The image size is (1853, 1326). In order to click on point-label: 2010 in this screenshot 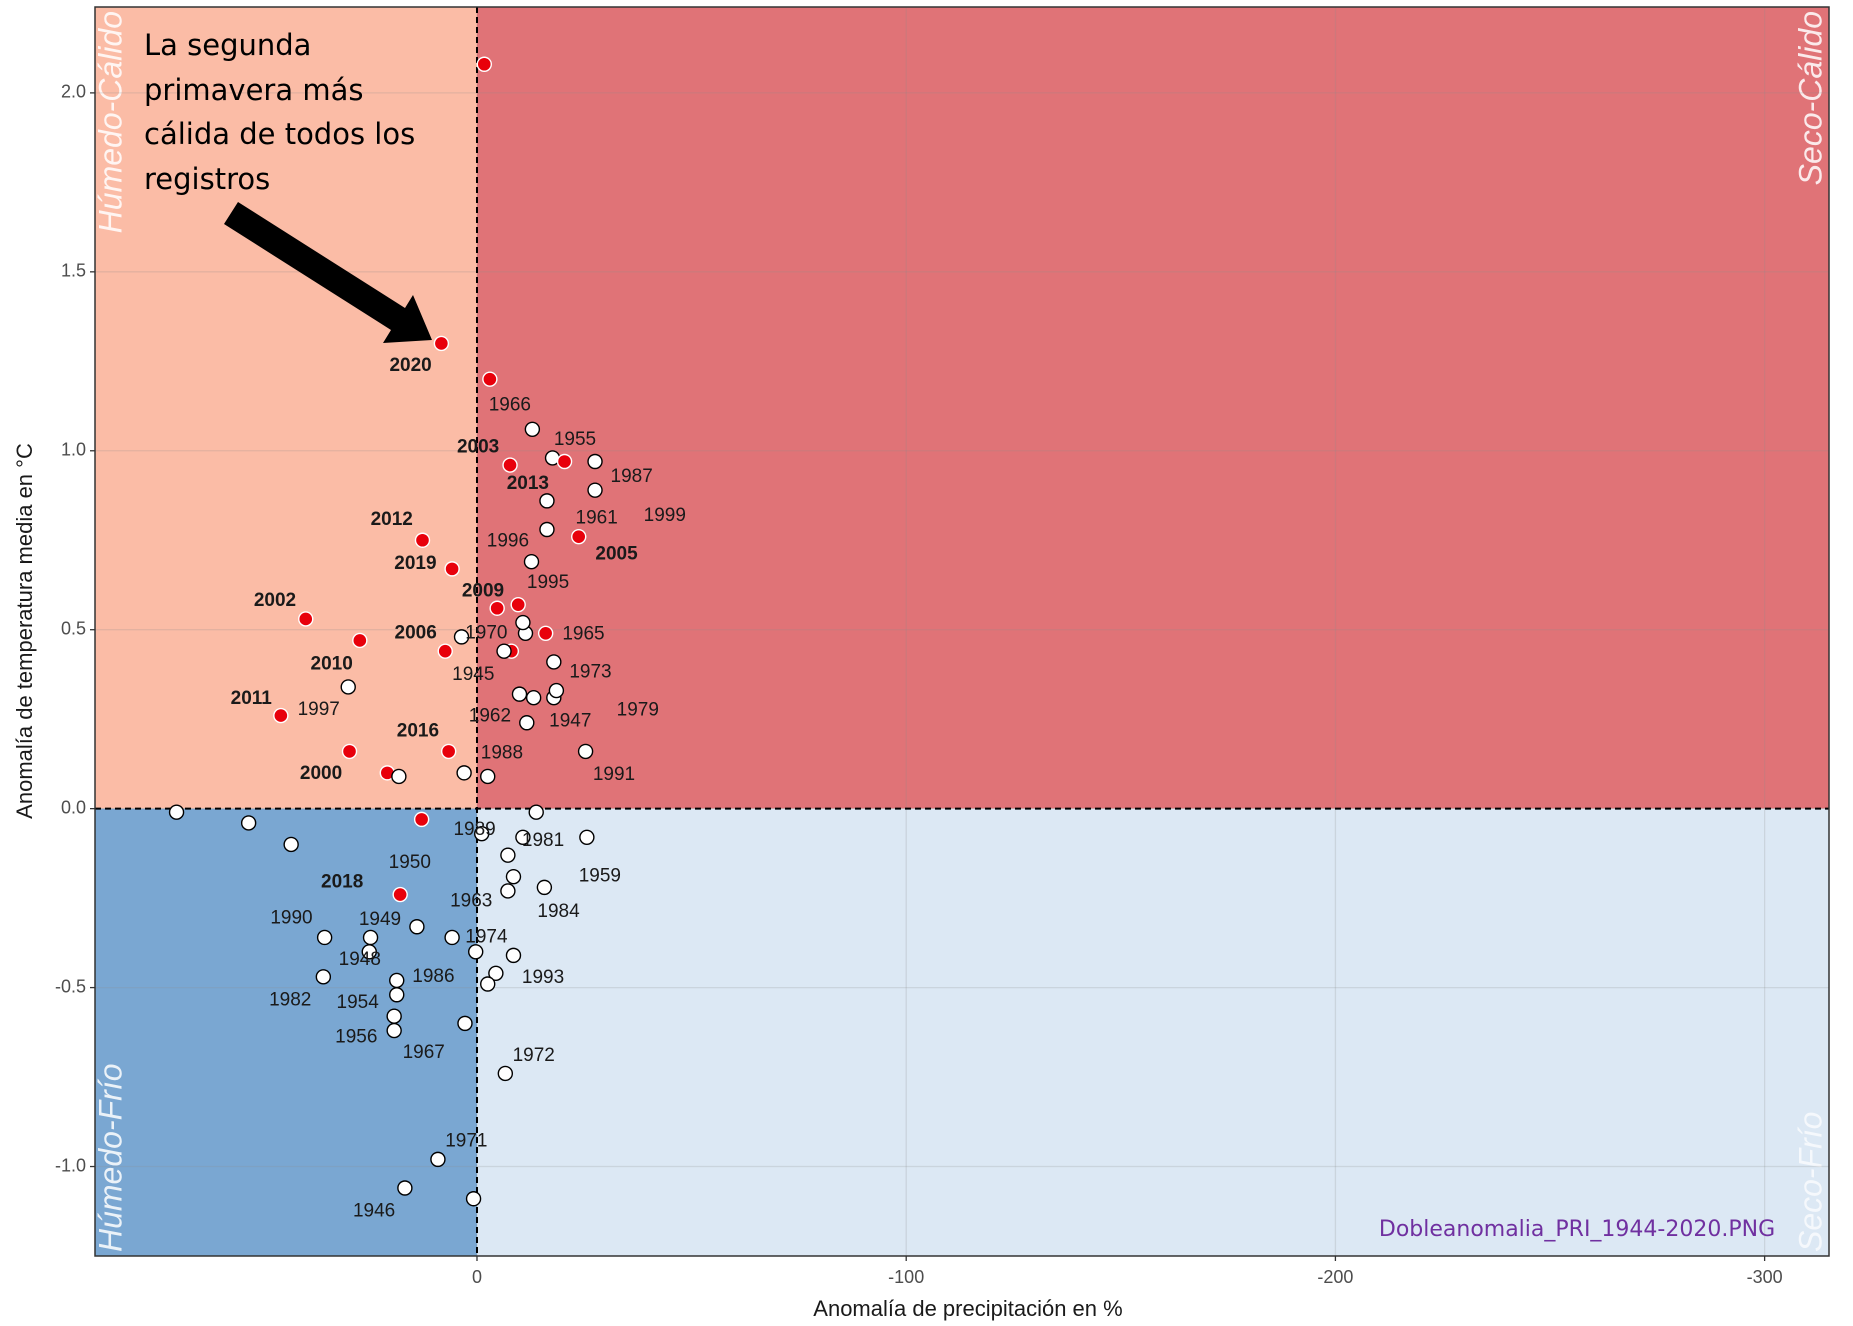, I will do `click(332, 664)`.